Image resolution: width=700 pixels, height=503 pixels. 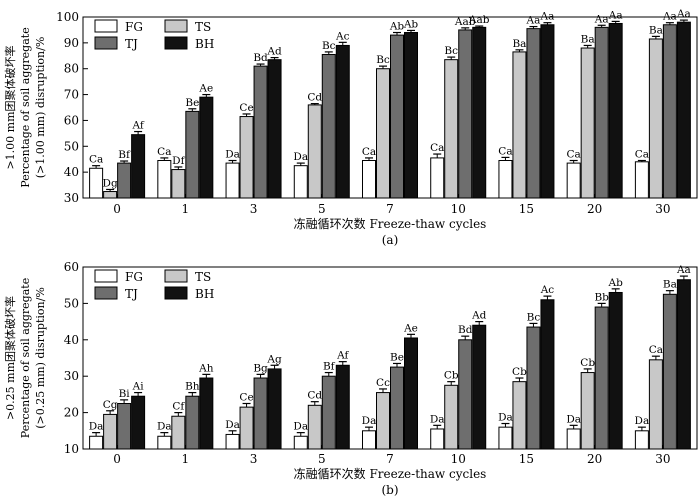 What do you see at coordinates (383, 383) in the screenshot?
I see `significance-label: Cc` at bounding box center [383, 383].